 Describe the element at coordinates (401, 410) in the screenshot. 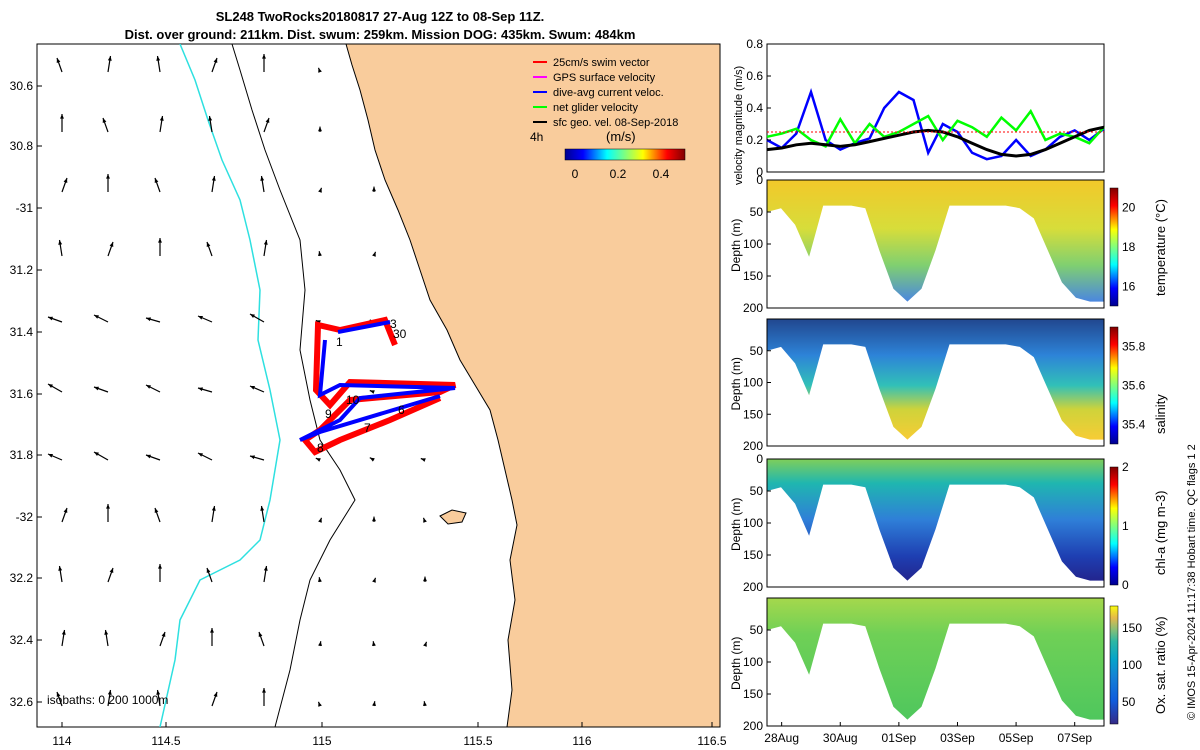

I see `day-label: 6` at that location.